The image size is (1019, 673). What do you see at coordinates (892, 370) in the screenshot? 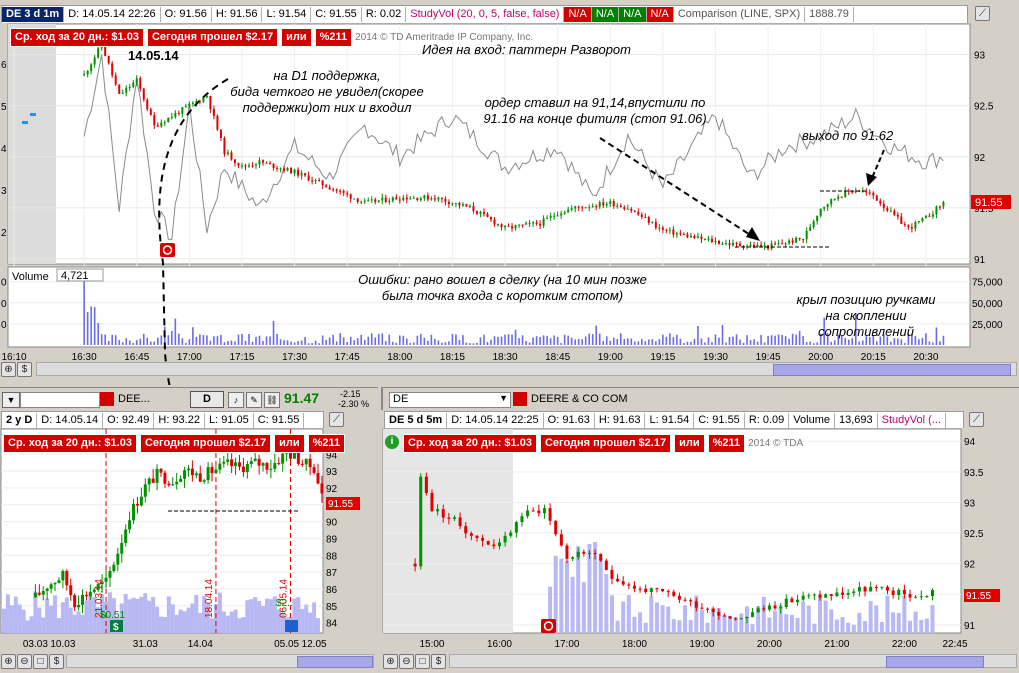
I see `top-scrollbar-thumb` at bounding box center [892, 370].